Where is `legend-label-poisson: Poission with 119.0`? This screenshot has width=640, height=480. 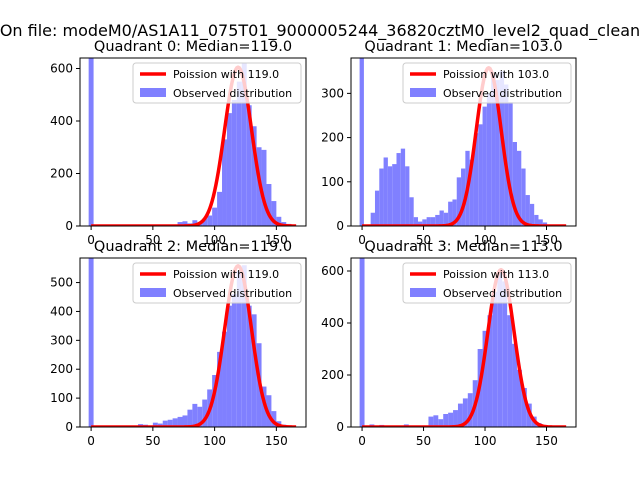 legend-label-poisson: Poission with 119.0 is located at coordinates (226, 74).